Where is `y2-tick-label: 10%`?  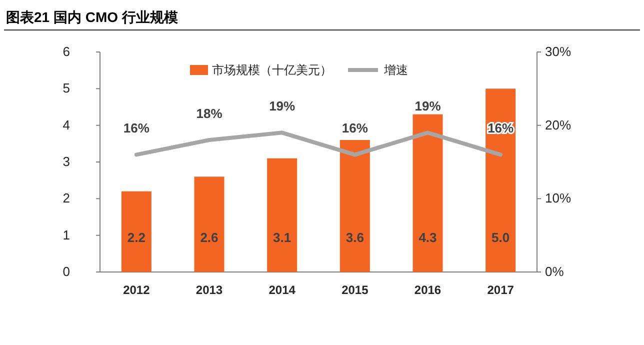 y2-tick-label: 10% is located at coordinates (558, 198).